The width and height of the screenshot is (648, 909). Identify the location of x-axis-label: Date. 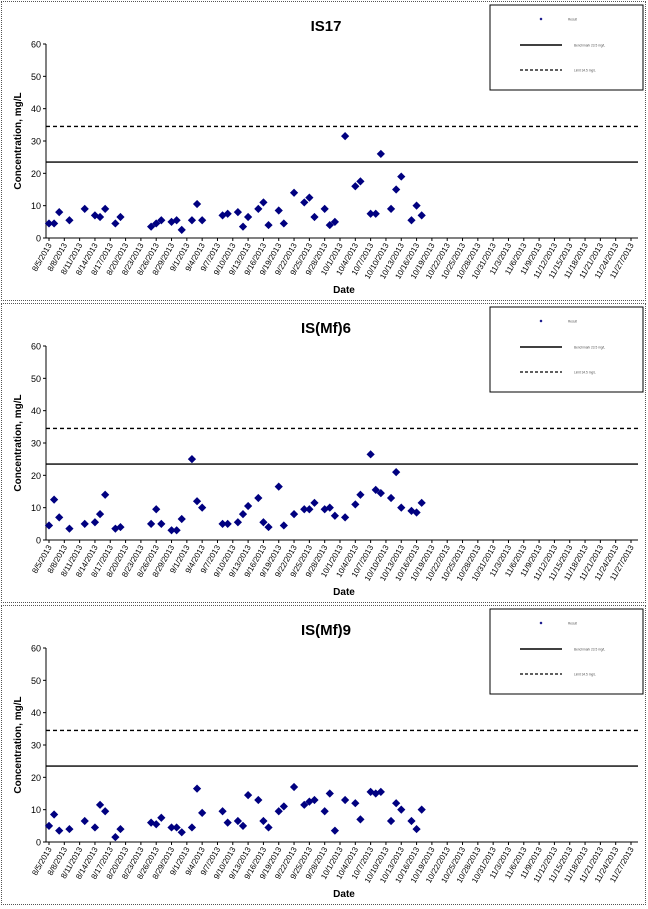
(344, 290).